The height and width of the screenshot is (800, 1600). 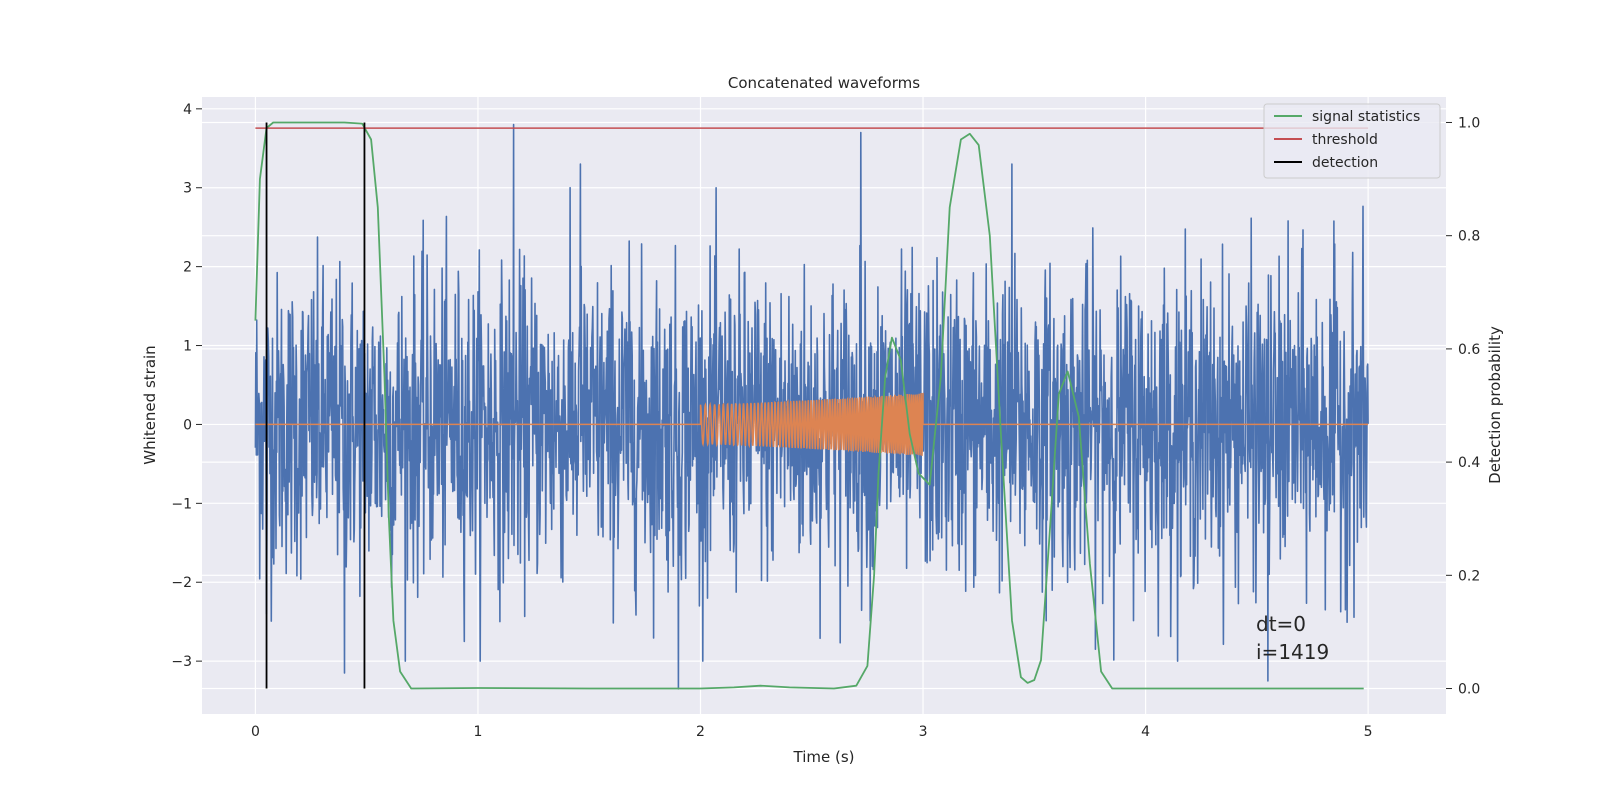 What do you see at coordinates (1281, 624) in the screenshot?
I see `annotation-dt: dt=0` at bounding box center [1281, 624].